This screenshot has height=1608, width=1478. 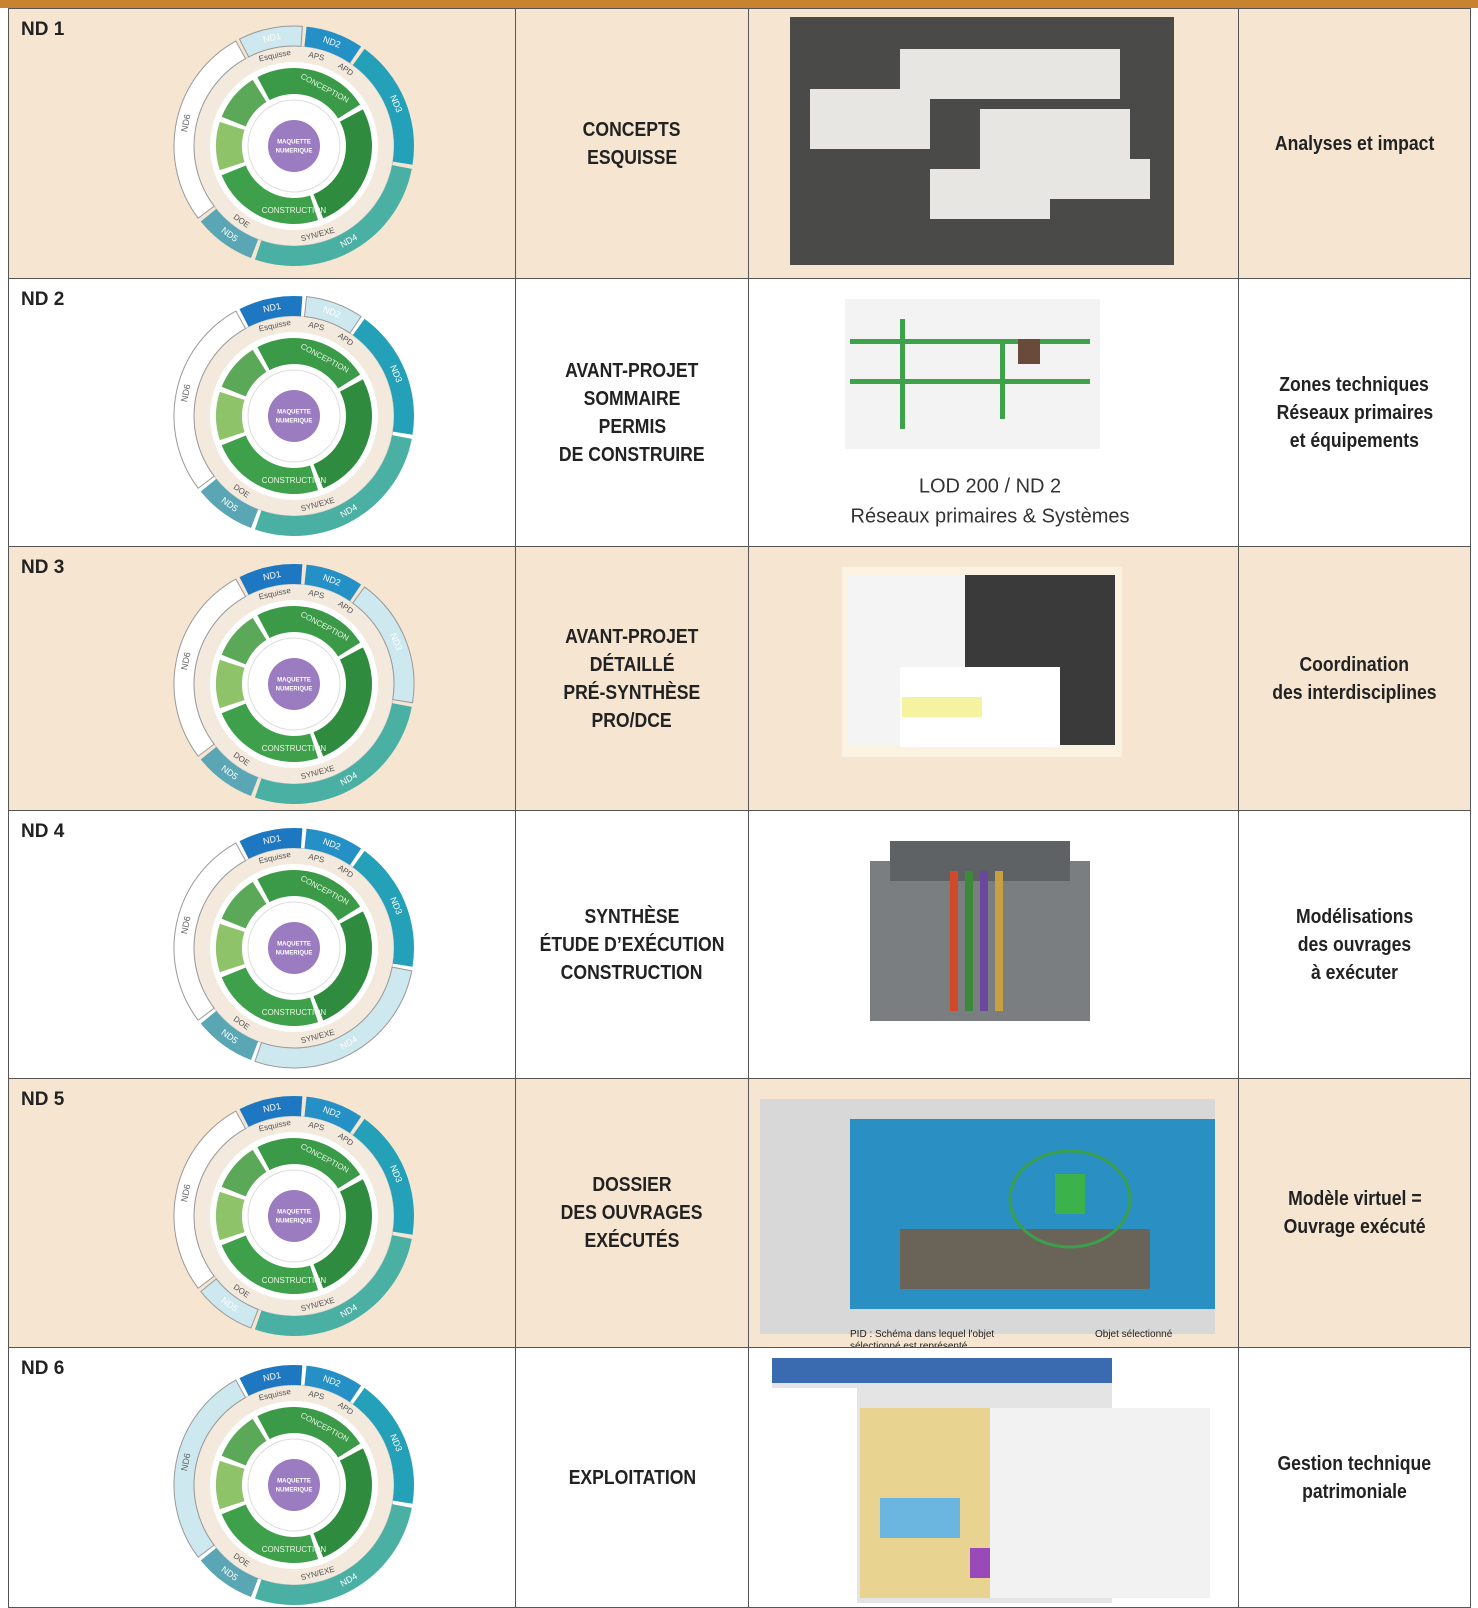 I want to click on phase-text: PRO/DCE, so click(x=632, y=720).